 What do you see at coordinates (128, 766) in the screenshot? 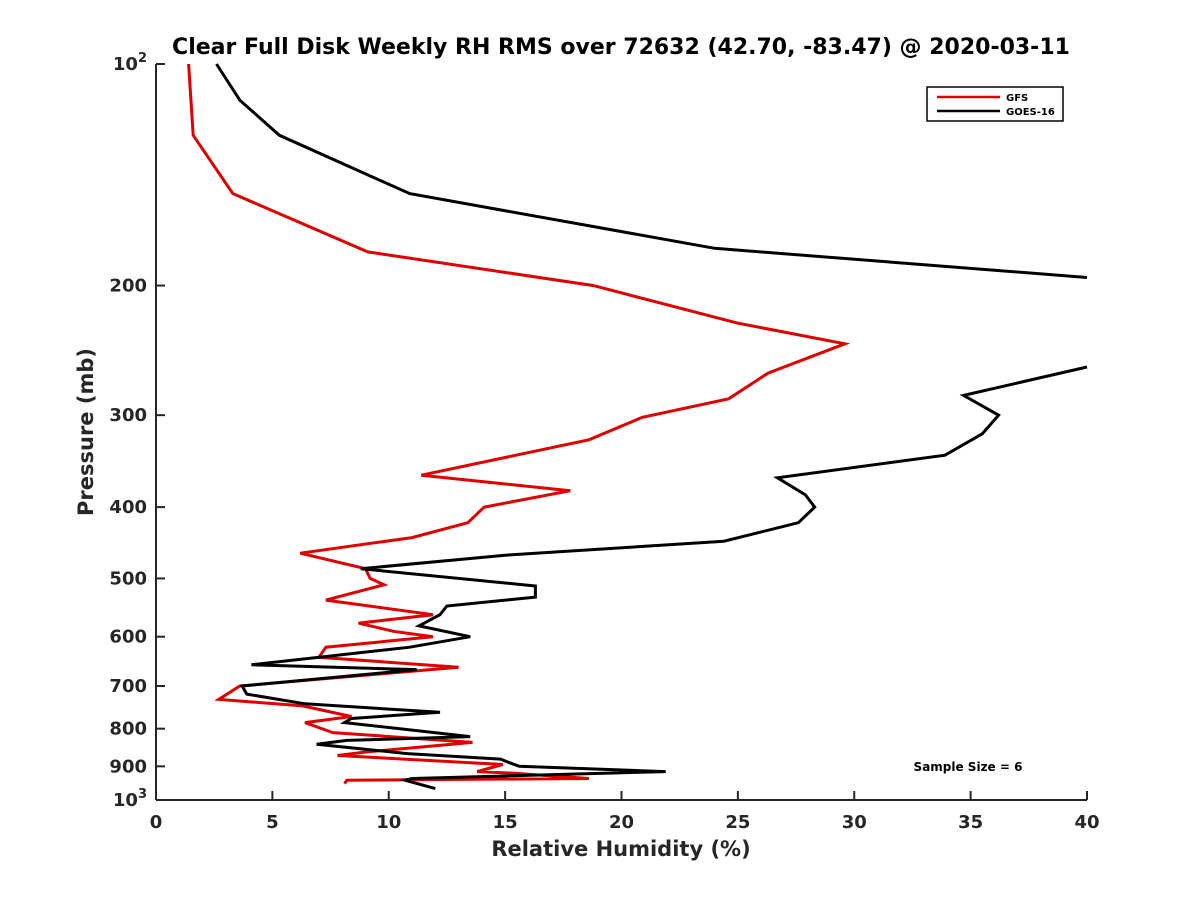
I see `y-tick-label: 900` at bounding box center [128, 766].